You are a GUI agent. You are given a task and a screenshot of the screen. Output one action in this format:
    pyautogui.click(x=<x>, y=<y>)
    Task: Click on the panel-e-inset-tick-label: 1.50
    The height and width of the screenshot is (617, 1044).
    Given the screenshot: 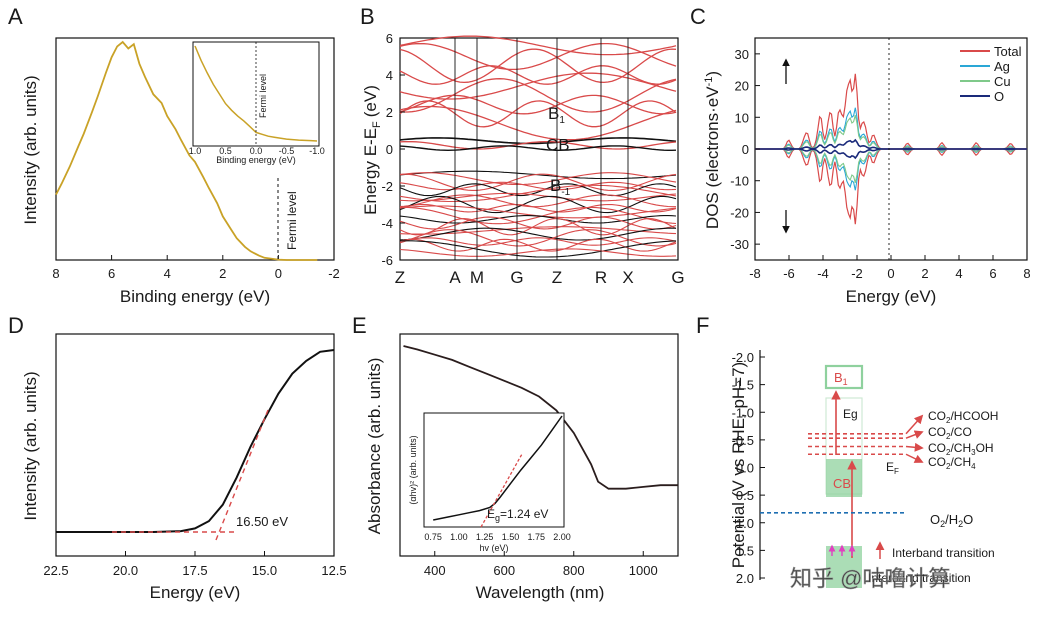 What is the action you would take?
    pyautogui.click(x=511, y=537)
    